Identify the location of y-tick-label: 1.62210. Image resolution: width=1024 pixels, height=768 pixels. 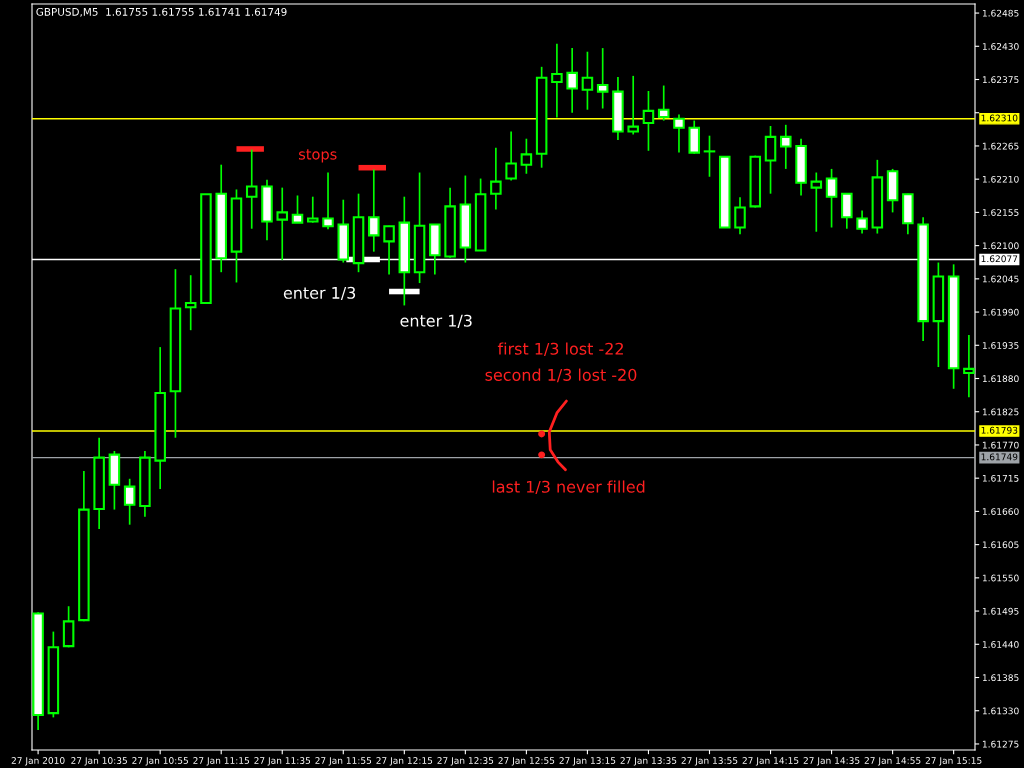
(1000, 179).